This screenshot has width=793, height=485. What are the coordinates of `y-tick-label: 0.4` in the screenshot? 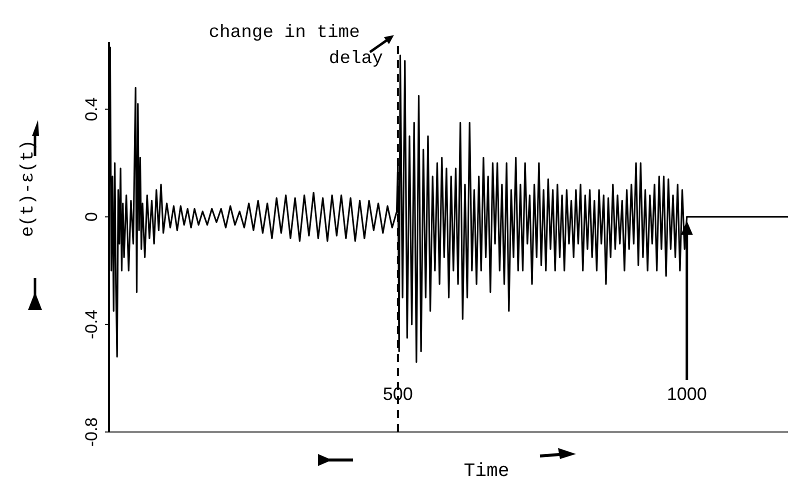 It's located at (91, 109).